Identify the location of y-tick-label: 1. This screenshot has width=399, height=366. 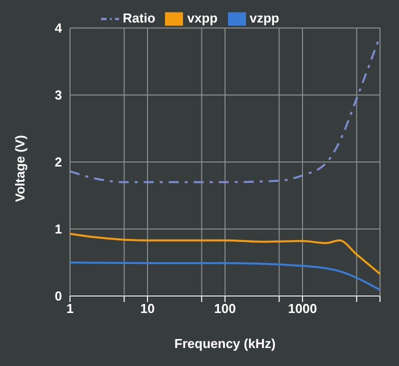
(58, 229).